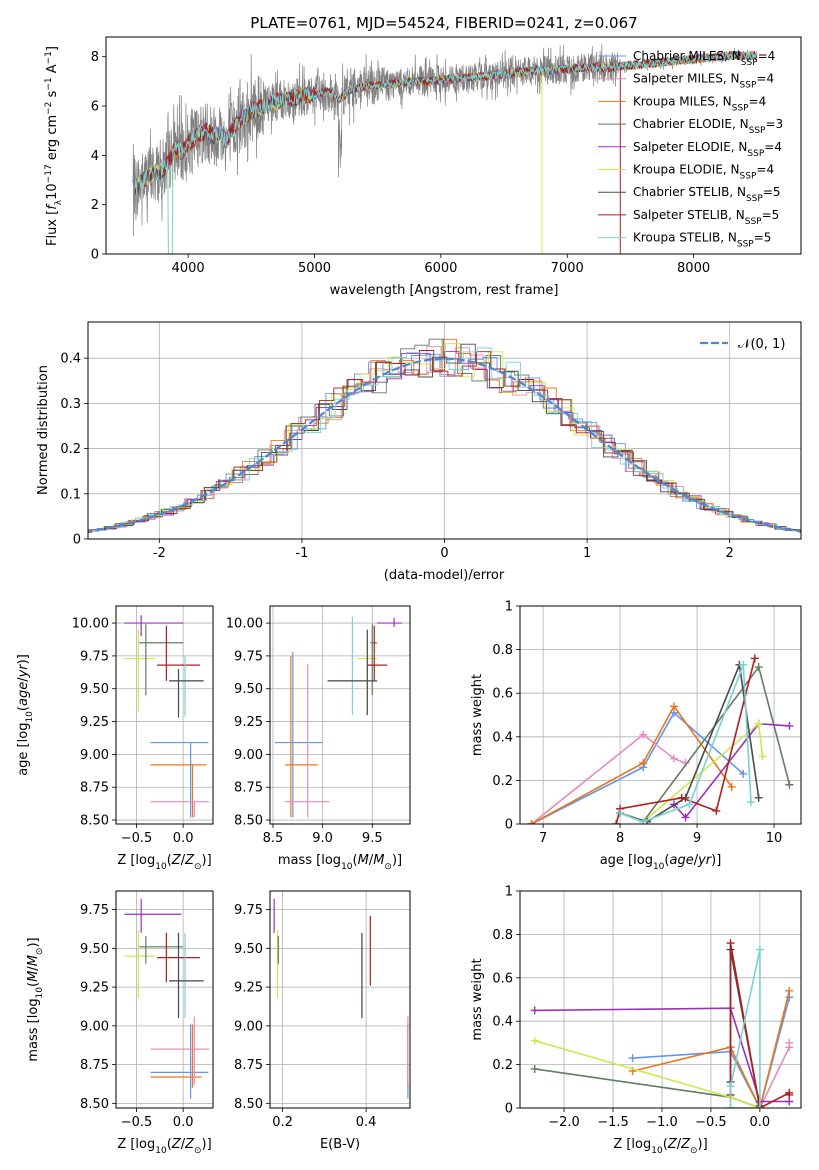 This screenshot has width=819, height=1170. What do you see at coordinates (531, 822) in the screenshot?
I see `point-marker-kroupa_miles` at bounding box center [531, 822].